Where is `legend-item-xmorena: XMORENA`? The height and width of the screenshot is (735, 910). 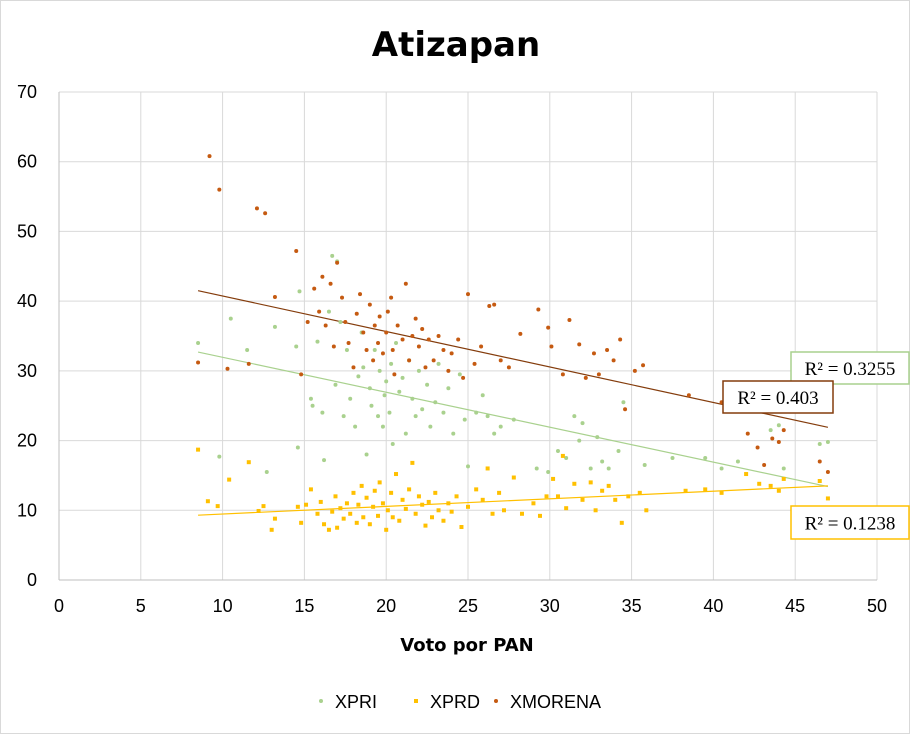 legend-item-xmorena: XMORENA is located at coordinates (547, 702).